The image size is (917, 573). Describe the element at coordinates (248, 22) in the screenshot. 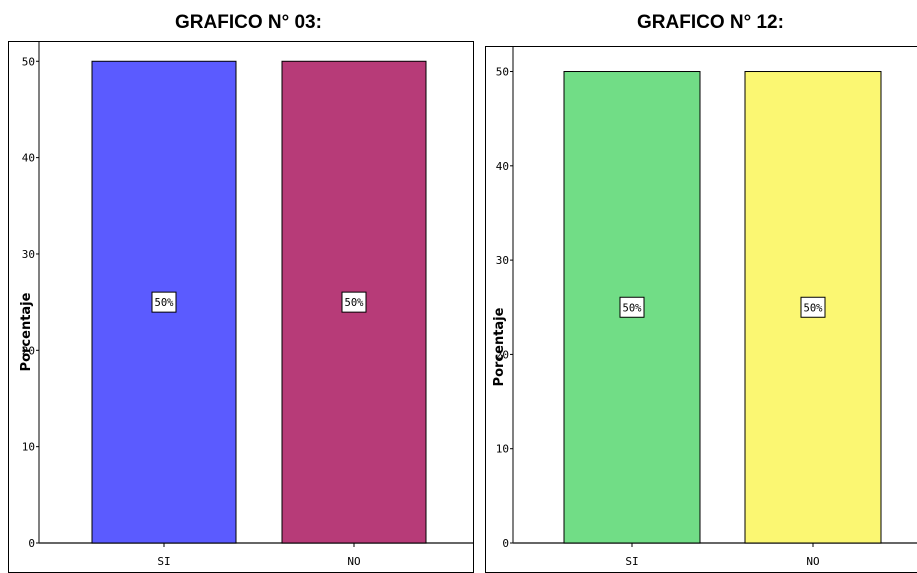

I see `chart-title: GRAFICO N° 03:` at that location.